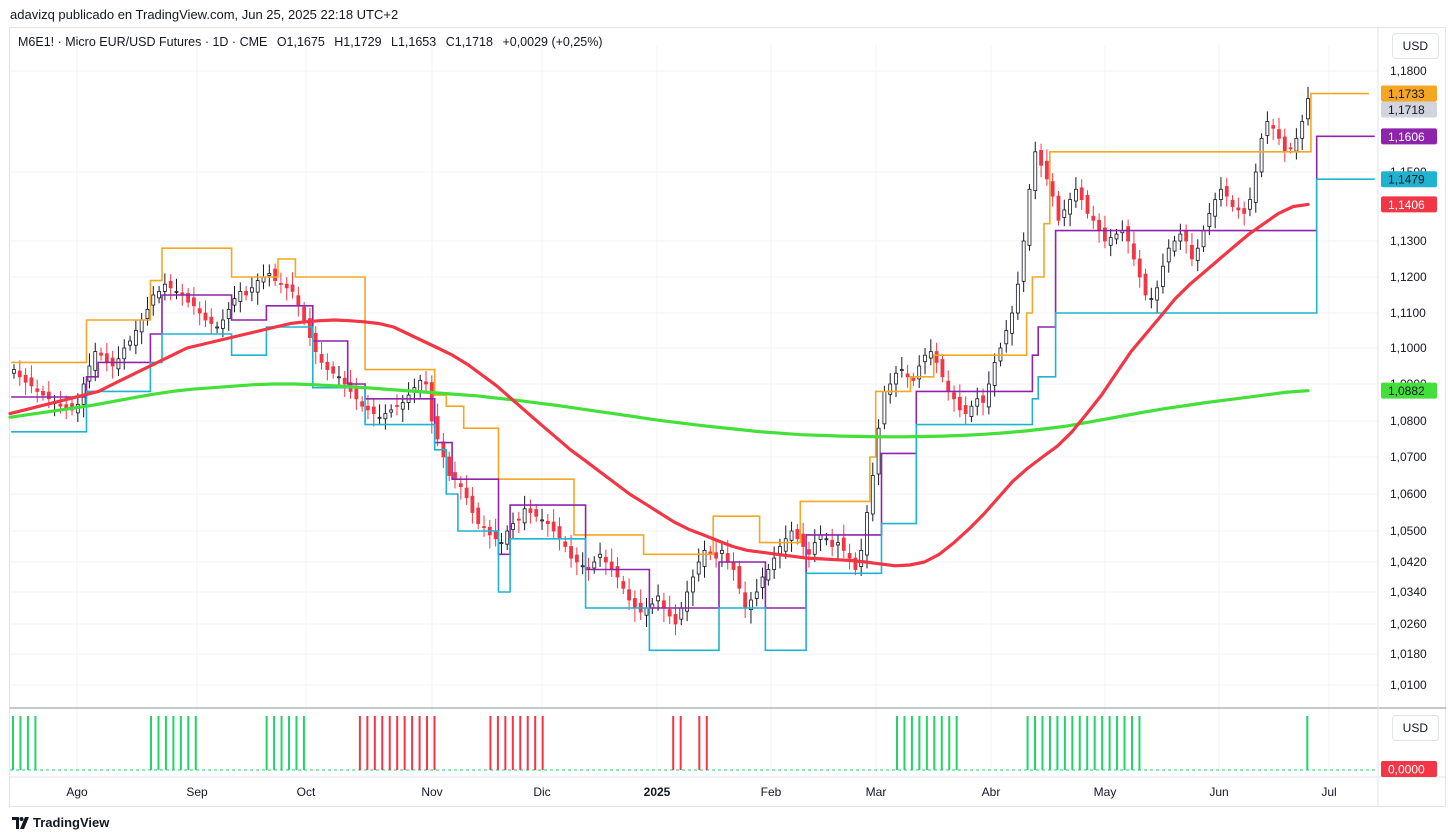 This screenshot has height=839, width=1456. Describe the element at coordinates (771, 792) in the screenshot. I see `x-tick-label: Feb` at that location.